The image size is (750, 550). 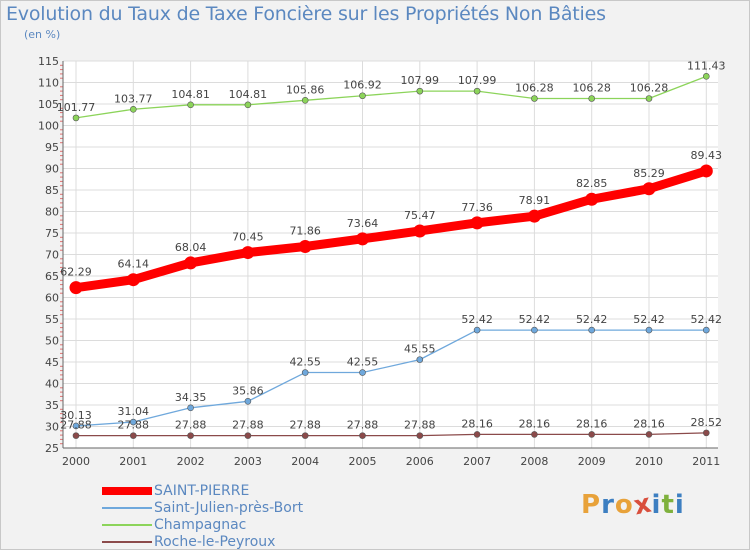 I want to click on data-label: 64.14, so click(x=134, y=264).